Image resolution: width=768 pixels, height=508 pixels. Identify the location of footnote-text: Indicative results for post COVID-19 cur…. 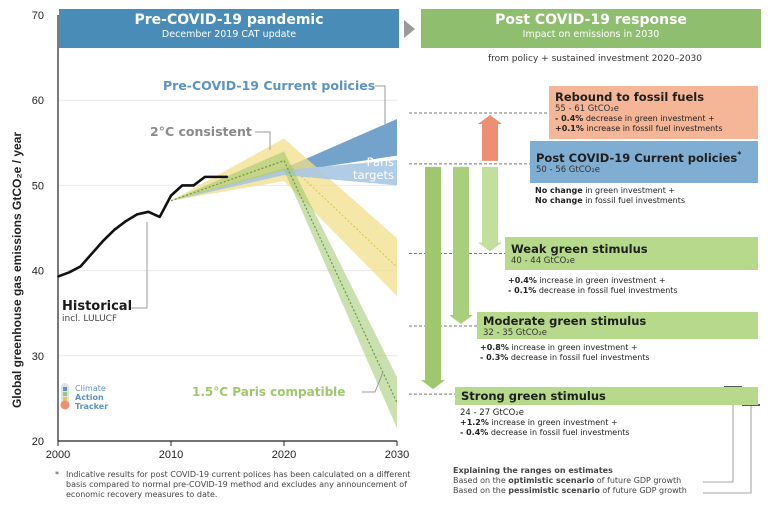
(238, 484).